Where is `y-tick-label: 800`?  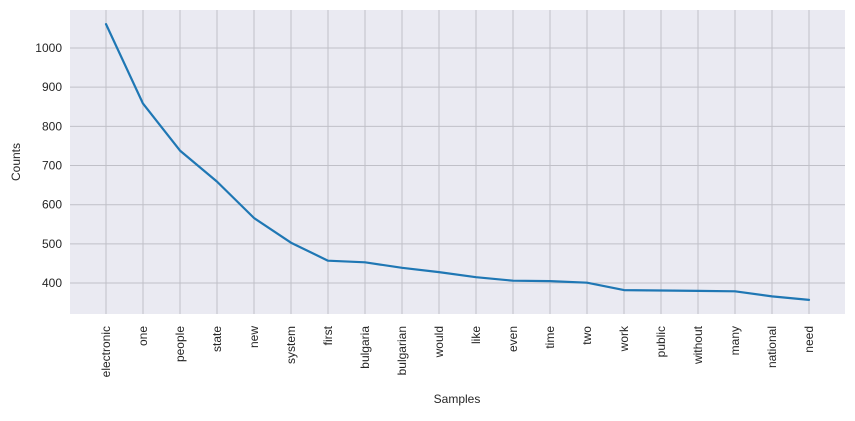
y-tick-label: 800 is located at coordinates (52, 126).